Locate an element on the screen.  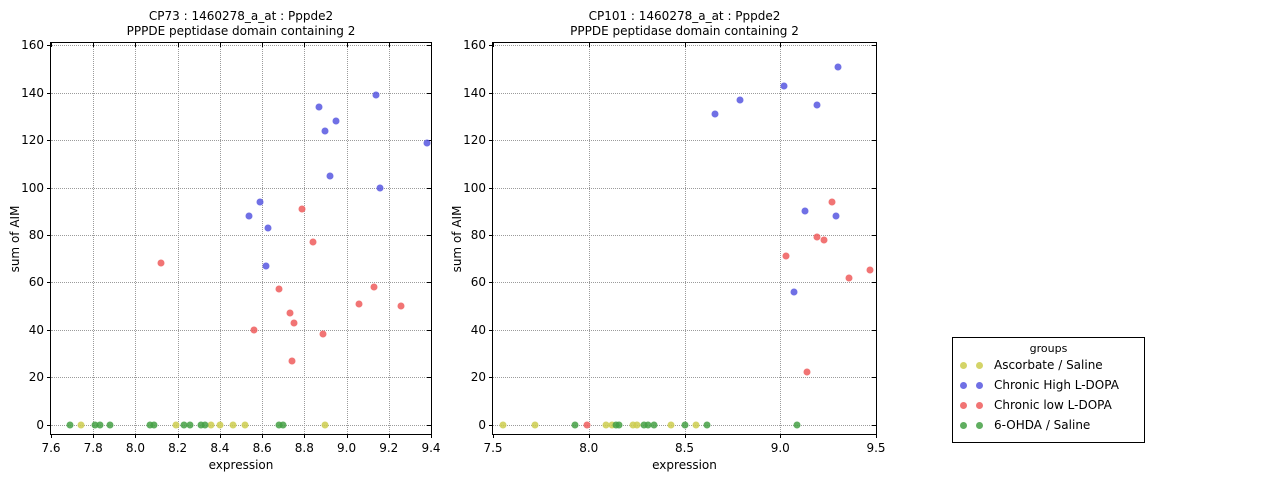
x-tick-label: 7.6 is located at coordinates (51, 448).